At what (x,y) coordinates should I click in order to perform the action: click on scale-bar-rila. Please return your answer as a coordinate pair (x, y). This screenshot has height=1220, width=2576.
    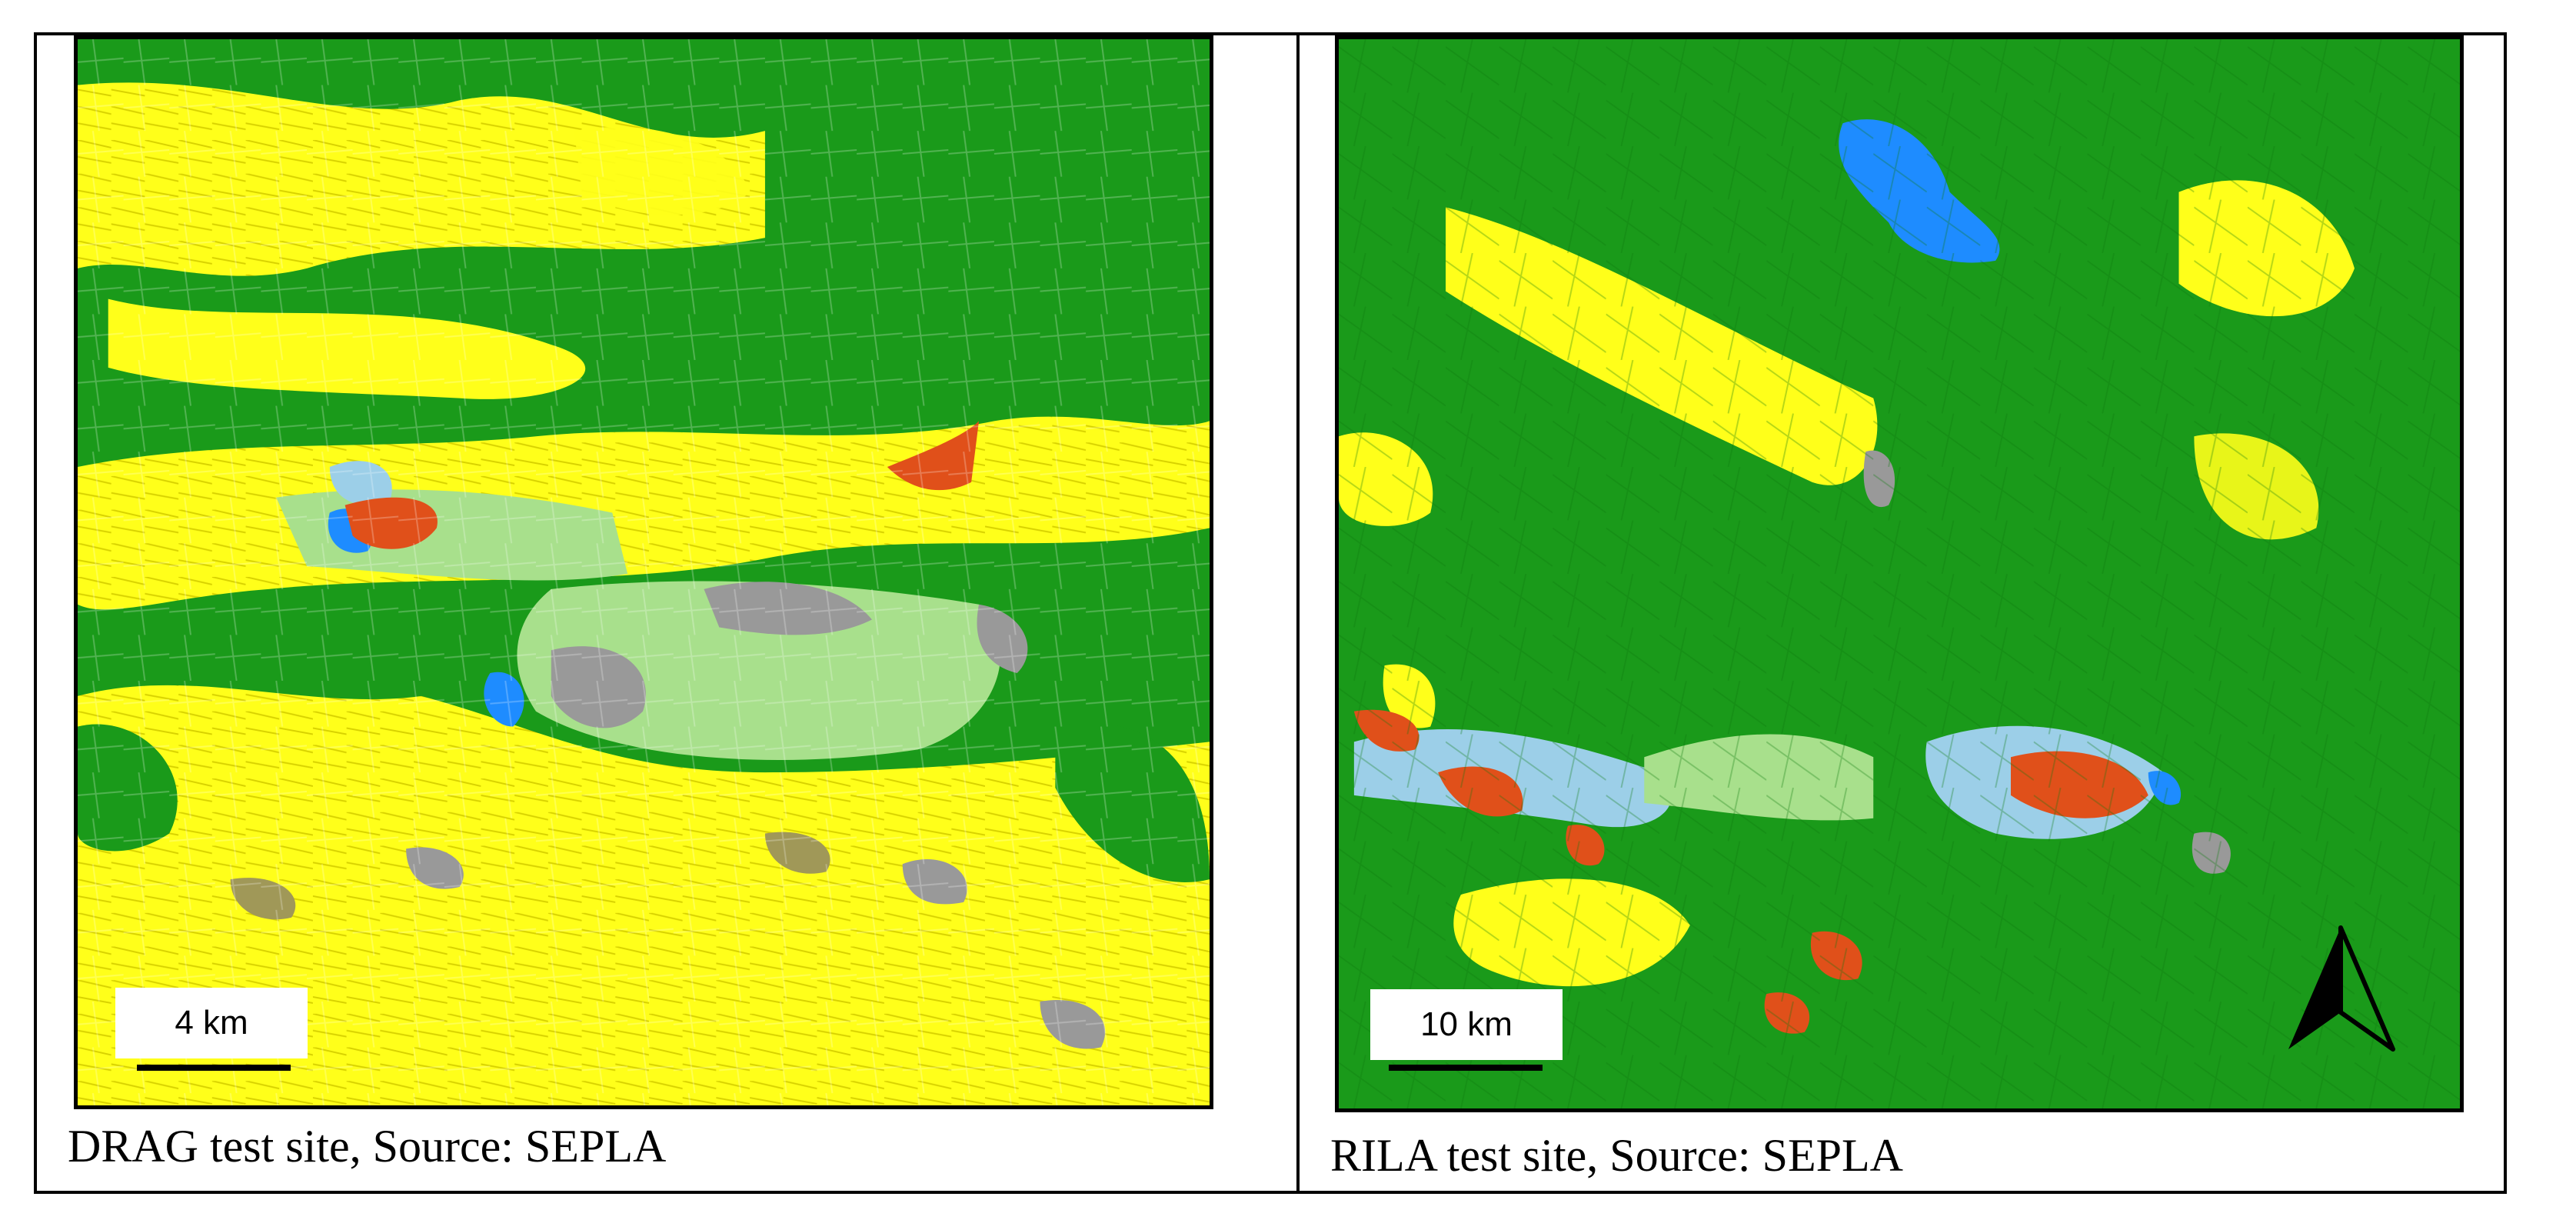
    Looking at the image, I should click on (1466, 1068).